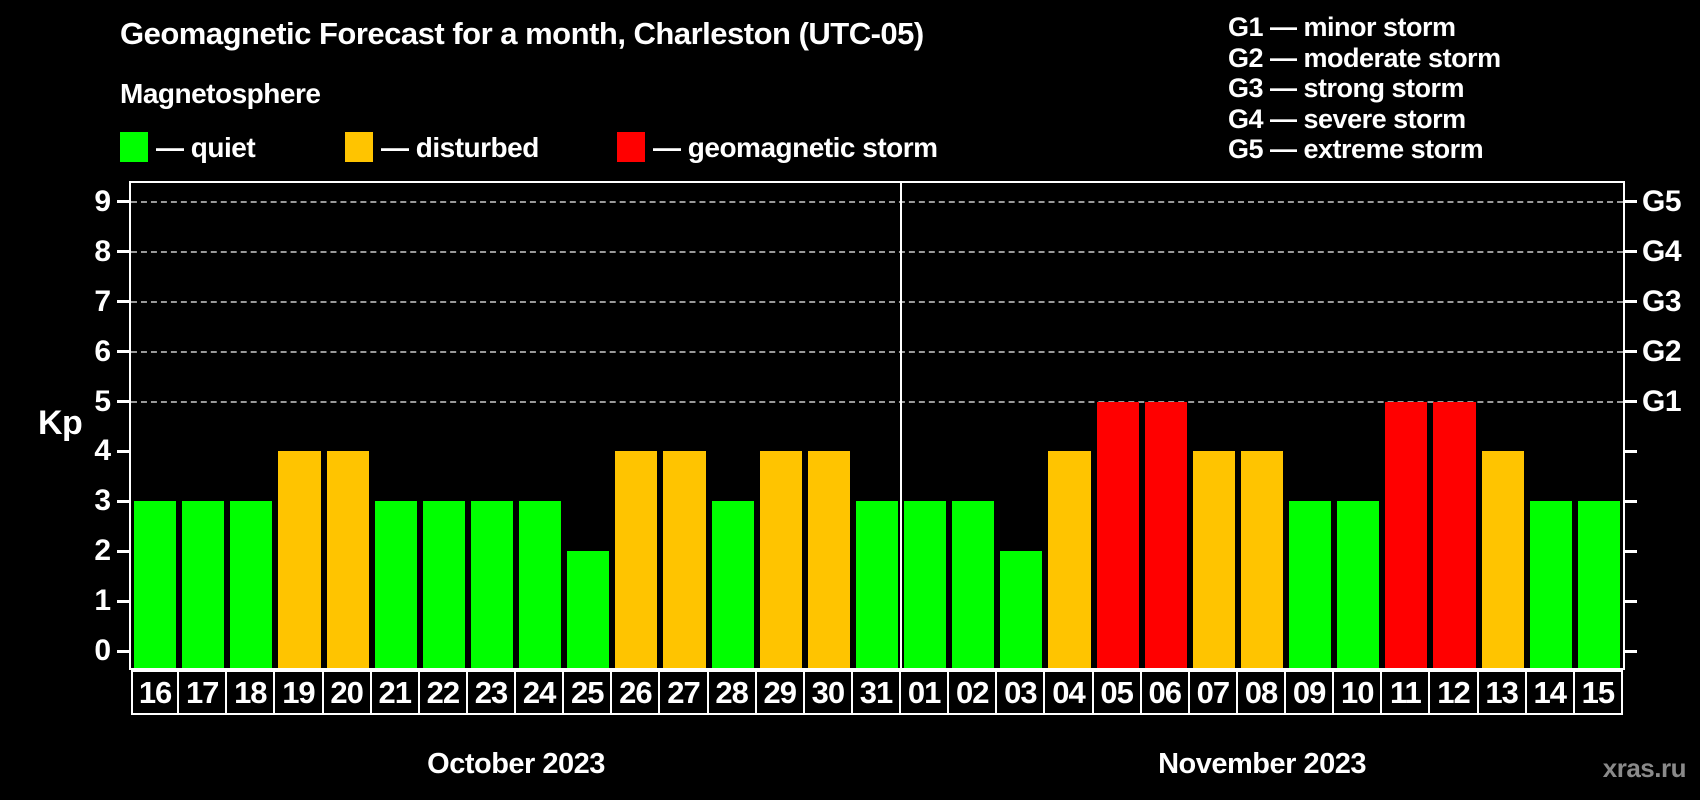 This screenshot has height=800, width=1700. I want to click on month-label: November 2023, so click(1262, 764).